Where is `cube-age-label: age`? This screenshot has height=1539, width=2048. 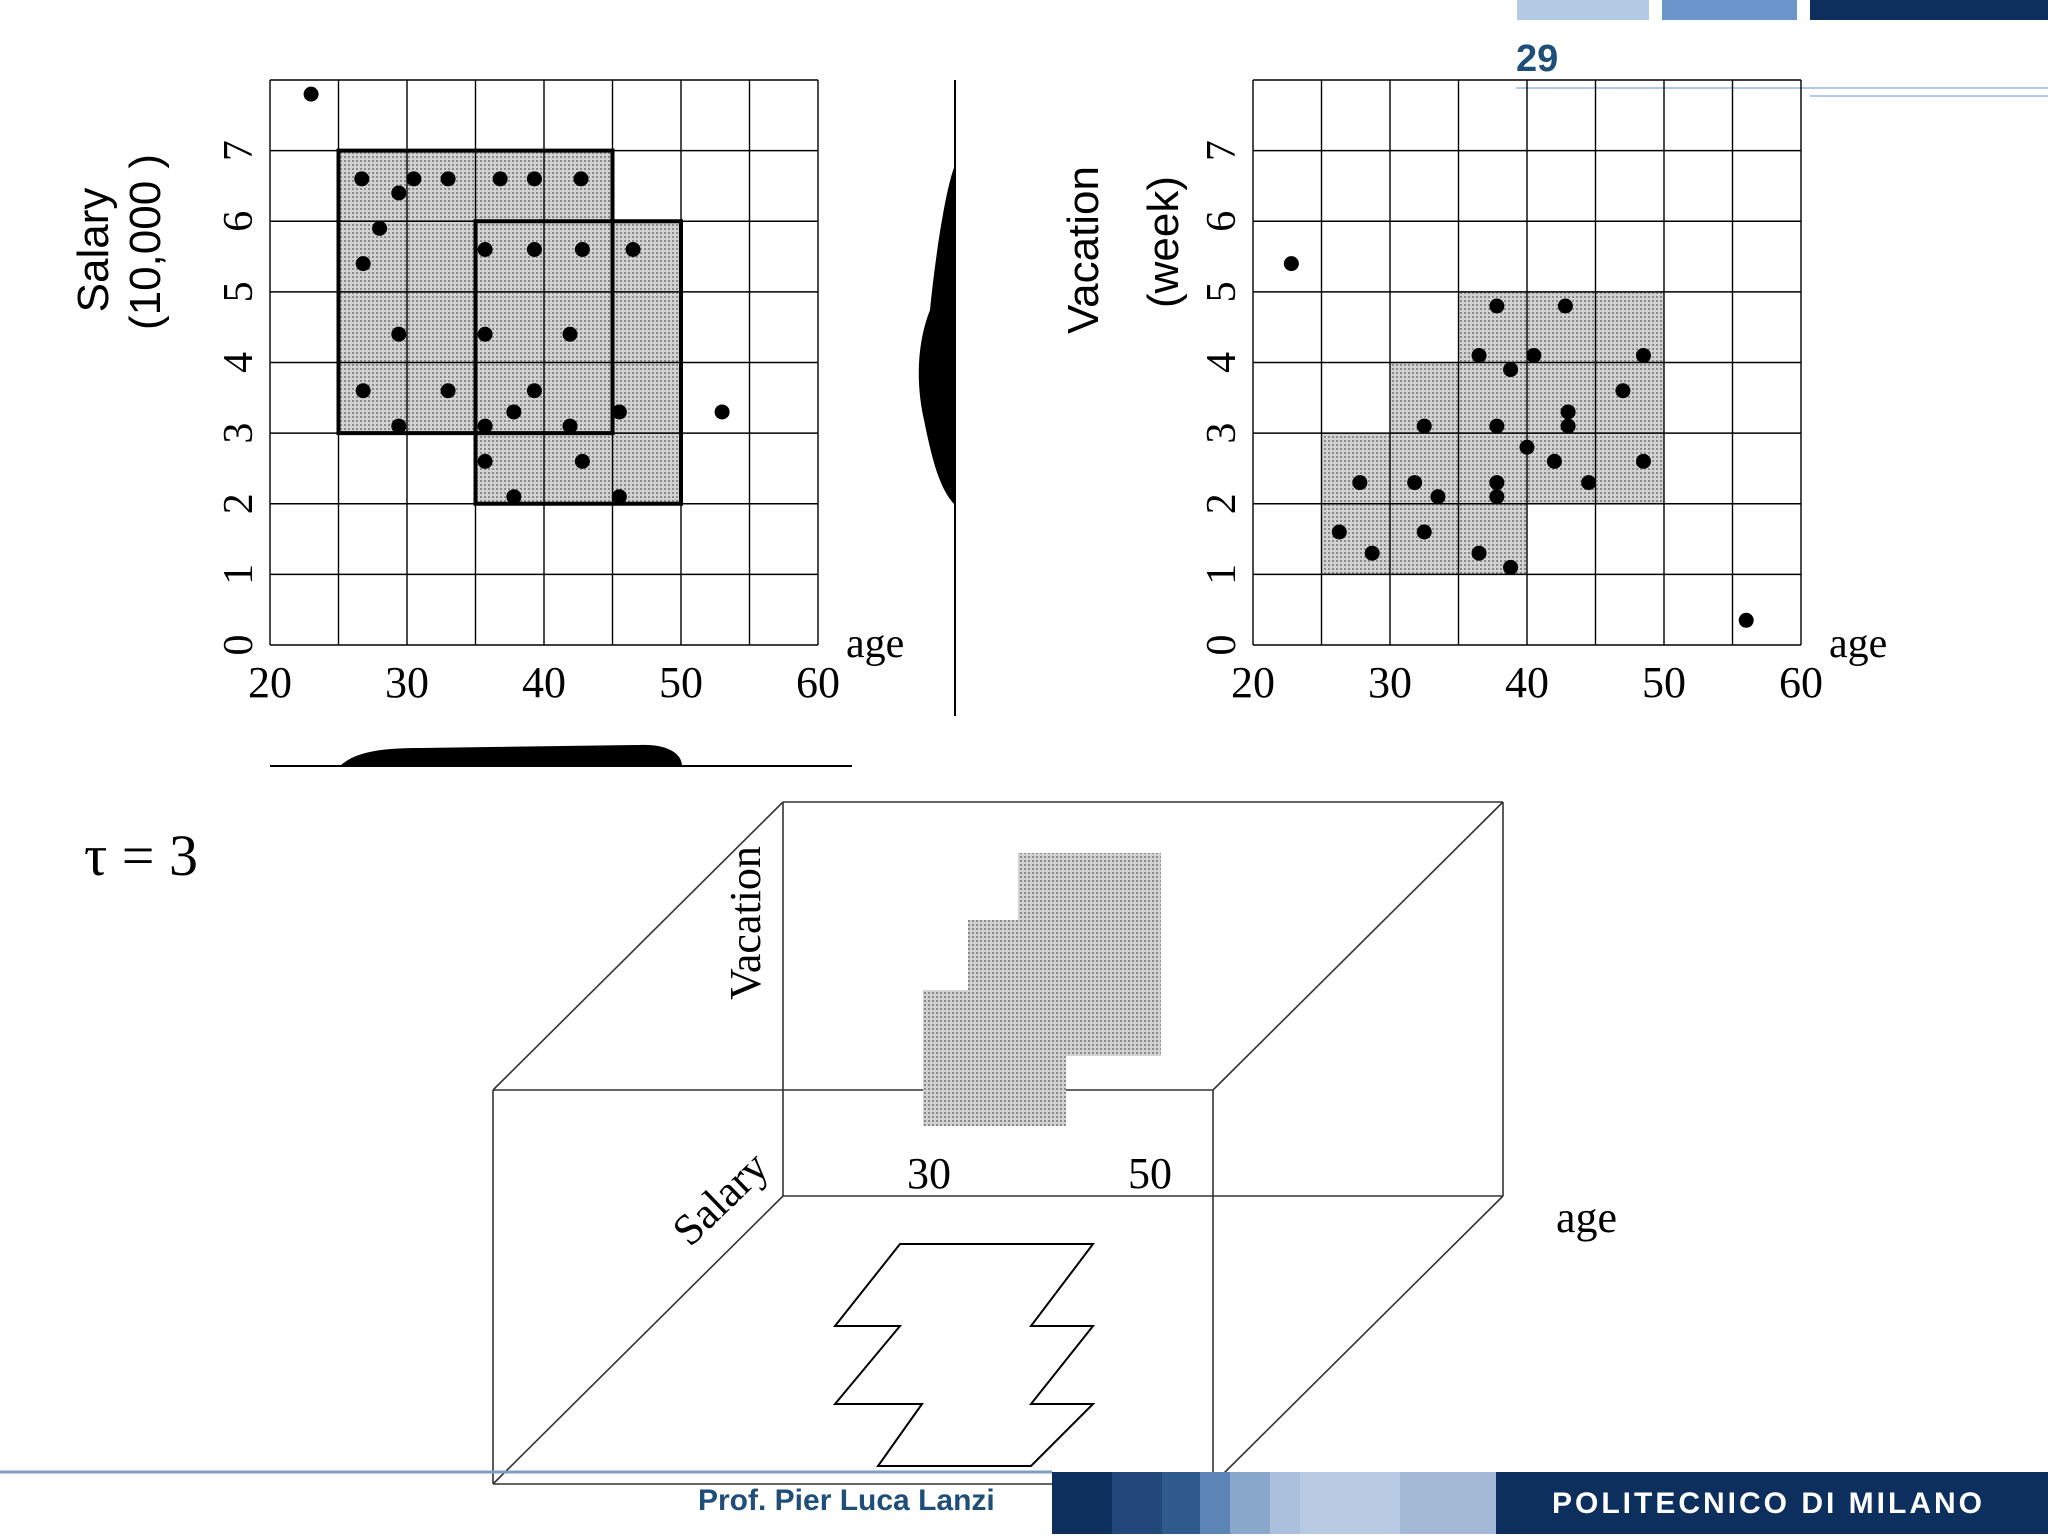
cube-age-label: age is located at coordinates (1586, 1217).